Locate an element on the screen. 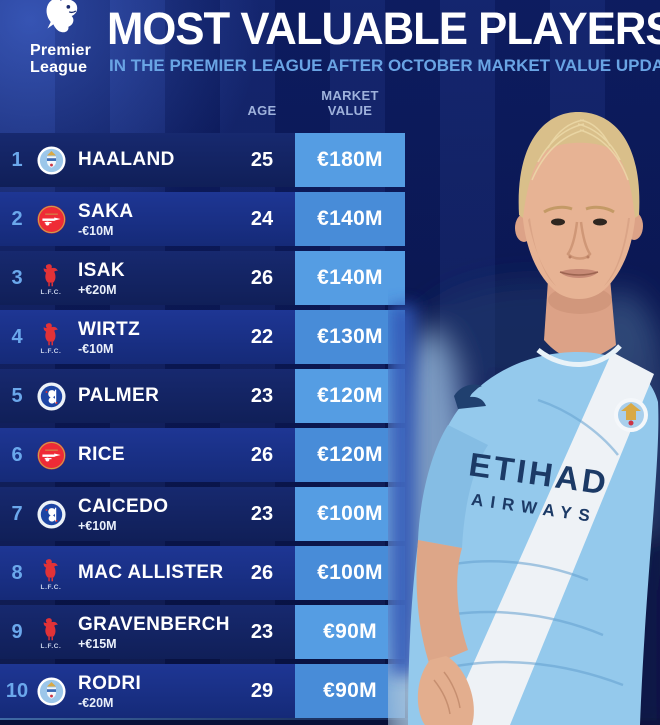  player-cell: RODRI -€20M is located at coordinates (109, 691).